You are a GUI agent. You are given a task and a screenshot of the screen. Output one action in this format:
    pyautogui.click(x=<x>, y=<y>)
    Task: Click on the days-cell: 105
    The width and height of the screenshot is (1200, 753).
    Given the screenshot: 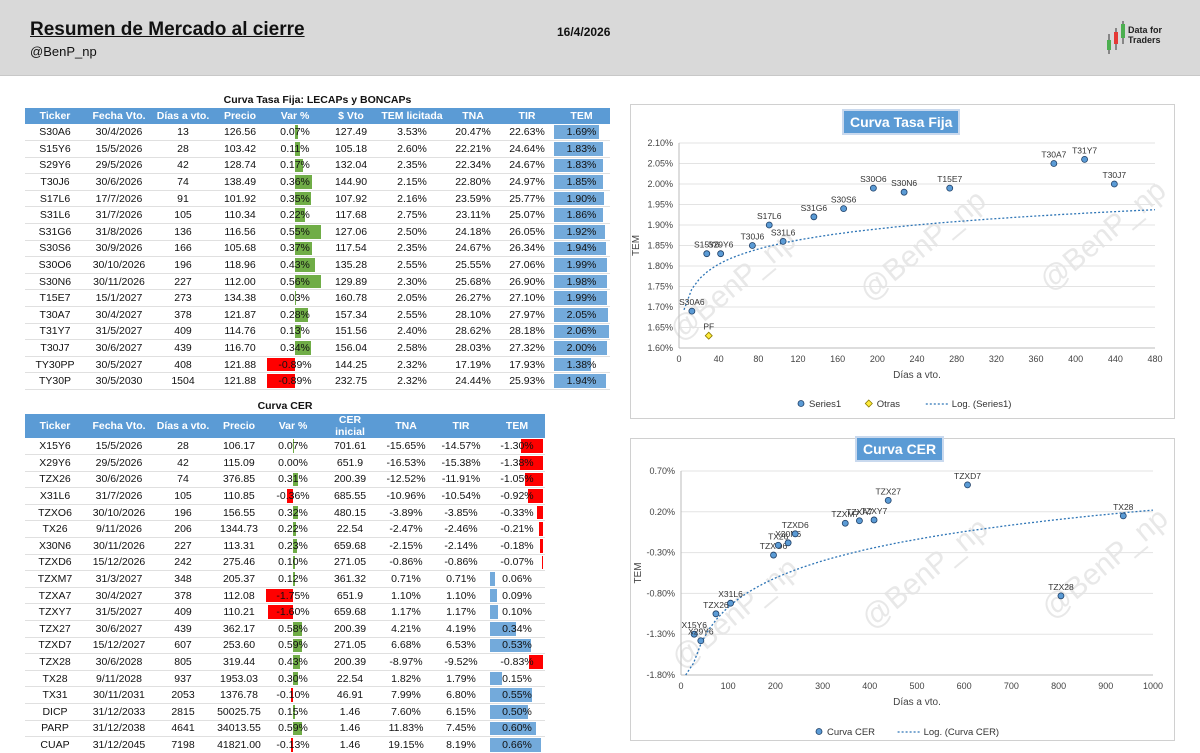 What is the action you would take?
    pyautogui.click(x=183, y=215)
    